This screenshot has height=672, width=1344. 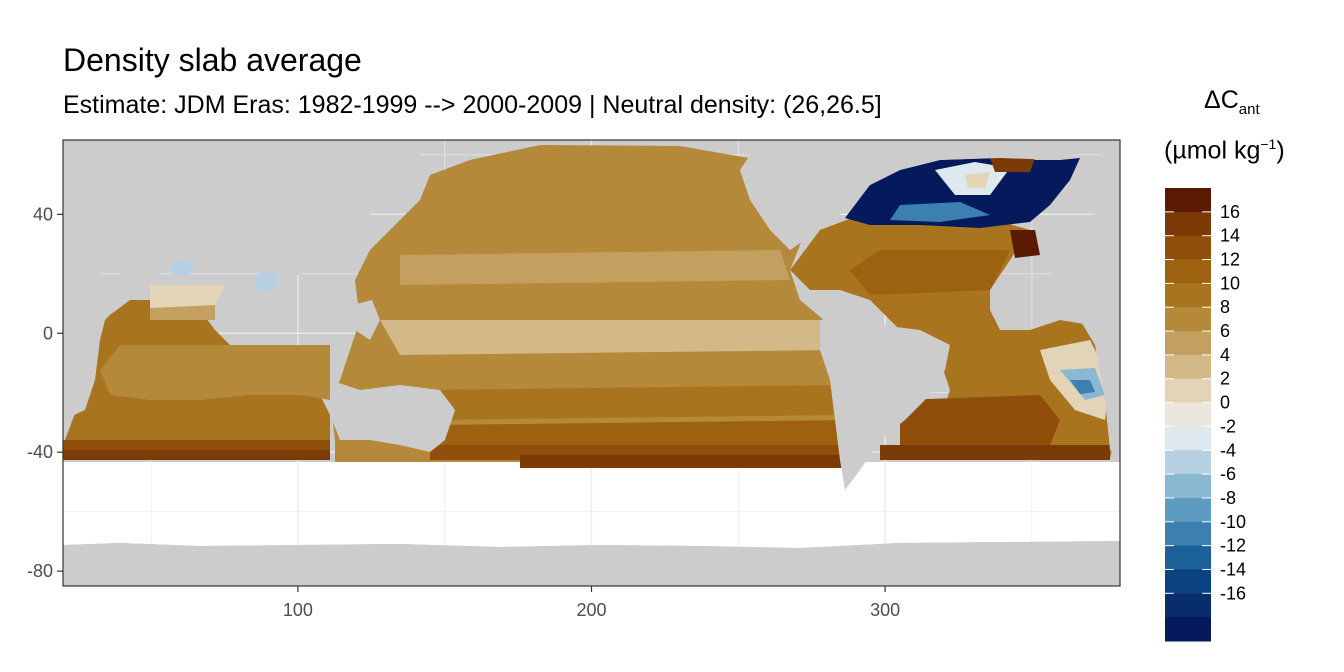 I want to click on x-tick-label: 100, so click(x=298, y=610).